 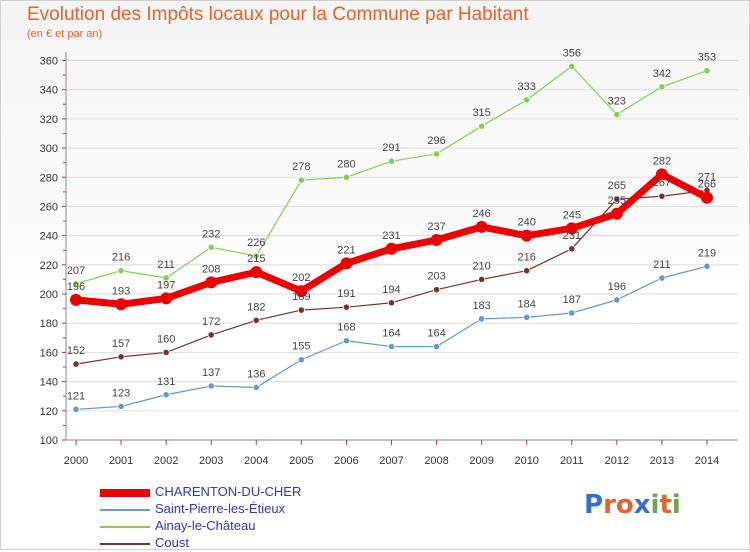 I want to click on y-tick-label: 200, so click(x=49, y=295).